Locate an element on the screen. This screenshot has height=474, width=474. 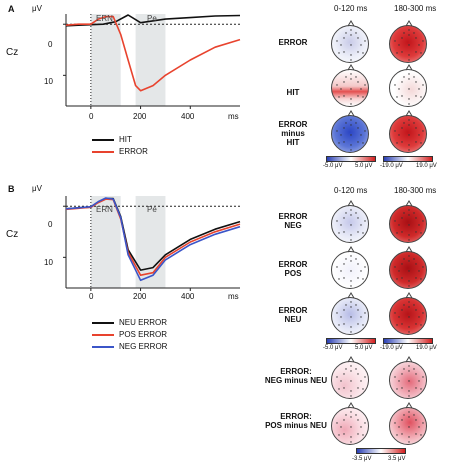
legend-b-pos: POS ERROR is located at coordinates (129, 334).